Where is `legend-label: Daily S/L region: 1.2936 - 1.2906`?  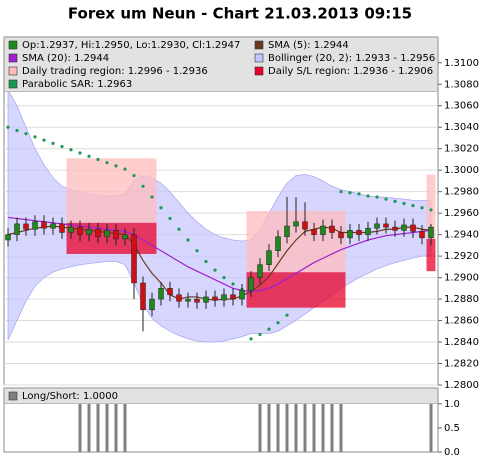 legend-label: Daily S/L region: 1.2936 - 1.2906 is located at coordinates (350, 71).